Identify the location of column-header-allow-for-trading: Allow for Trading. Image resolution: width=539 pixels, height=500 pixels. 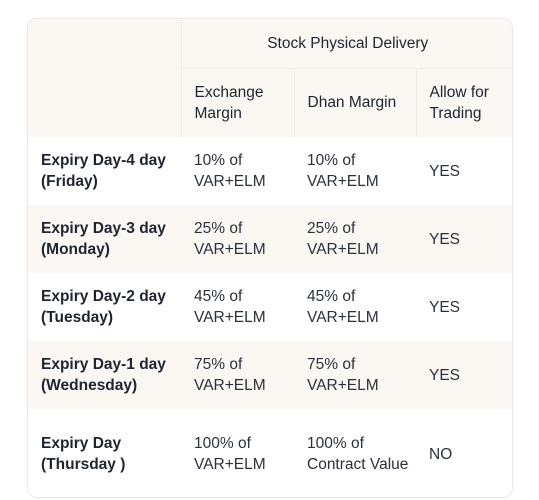
(463, 102).